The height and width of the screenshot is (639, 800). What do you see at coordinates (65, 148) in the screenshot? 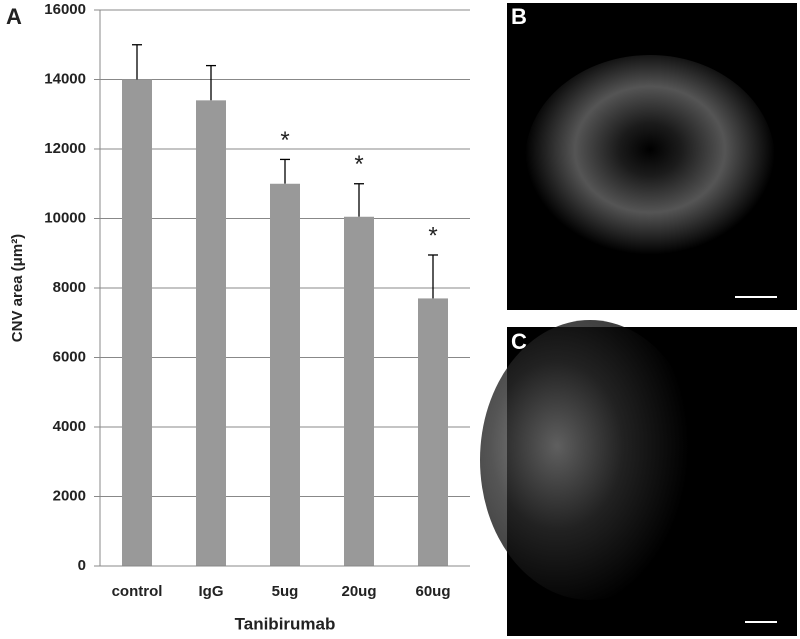
I see `y-tick-label: 12000` at bounding box center [65, 148].